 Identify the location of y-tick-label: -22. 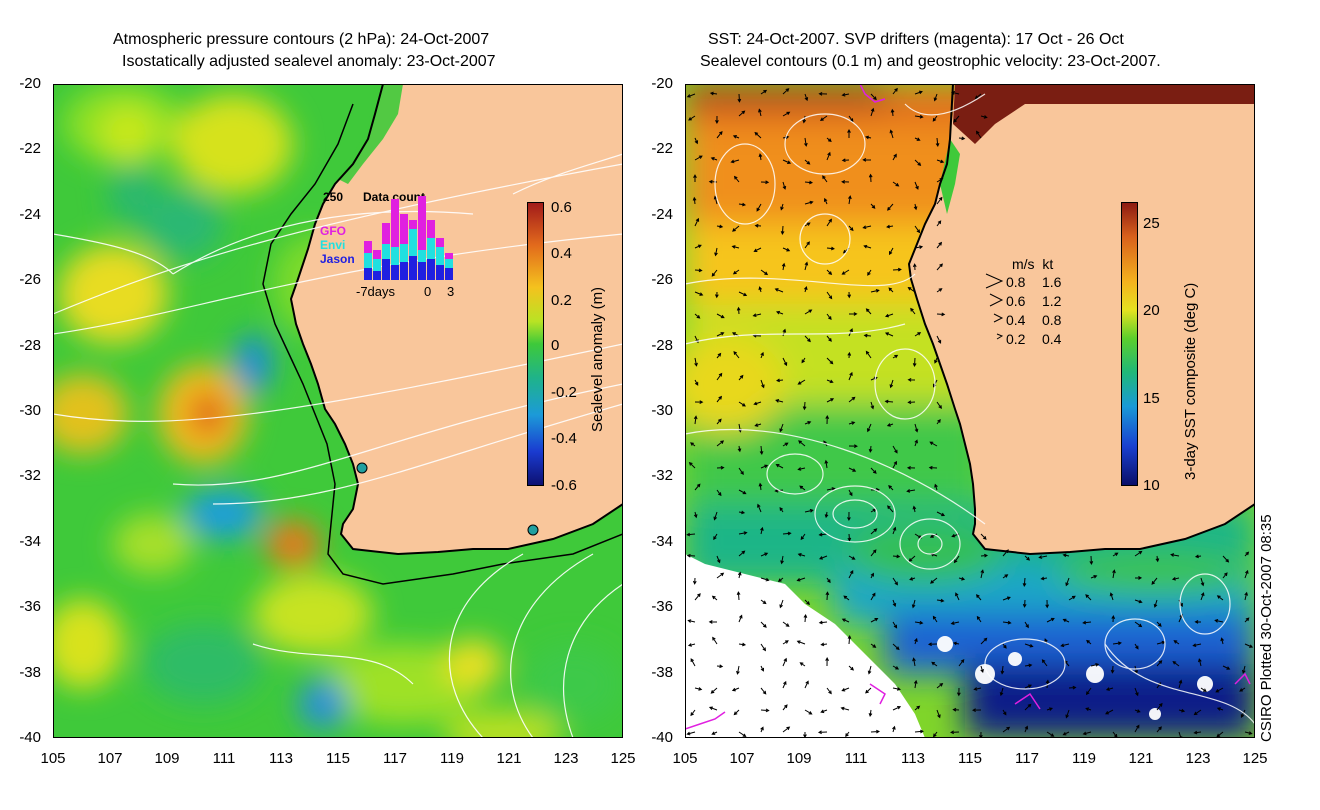
(30, 149).